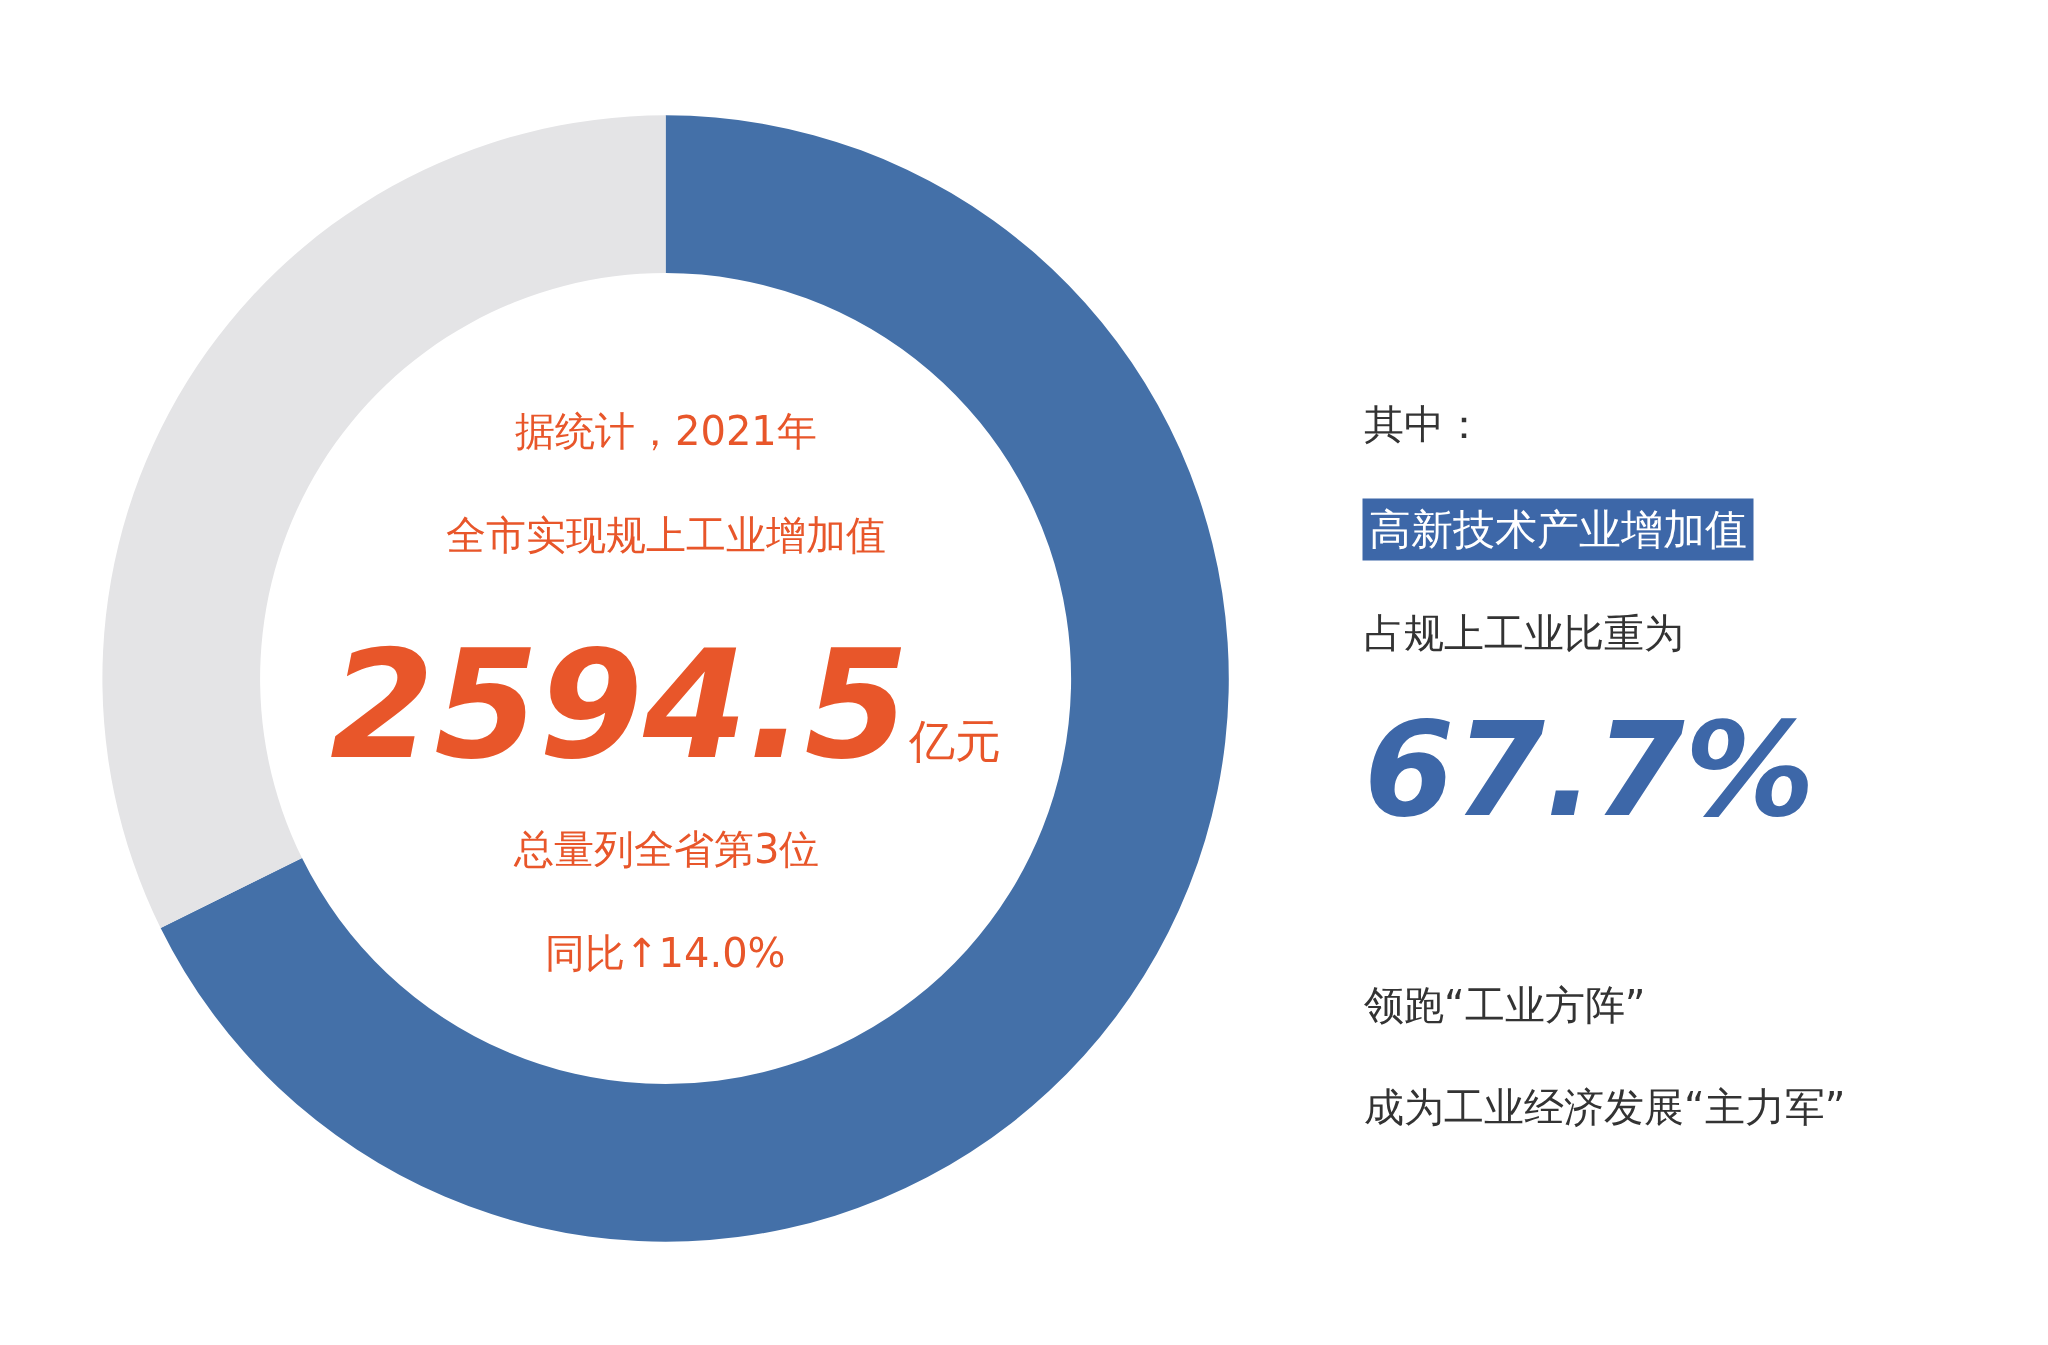 This screenshot has height=1345, width=2048. I want to click on text: 占规上工业比重为, so click(1524, 633).